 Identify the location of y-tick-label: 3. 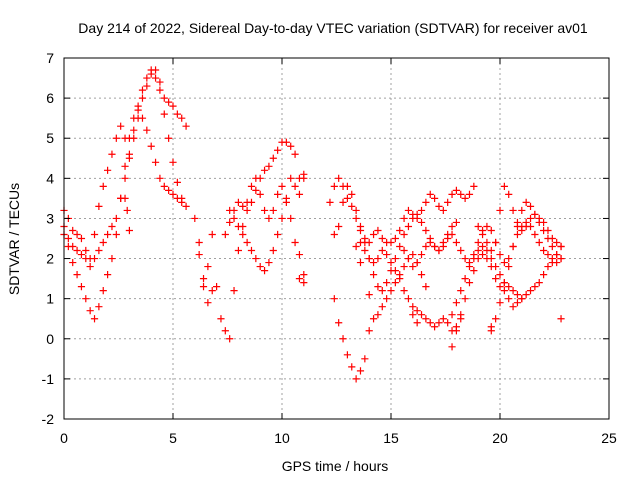
(50, 218).